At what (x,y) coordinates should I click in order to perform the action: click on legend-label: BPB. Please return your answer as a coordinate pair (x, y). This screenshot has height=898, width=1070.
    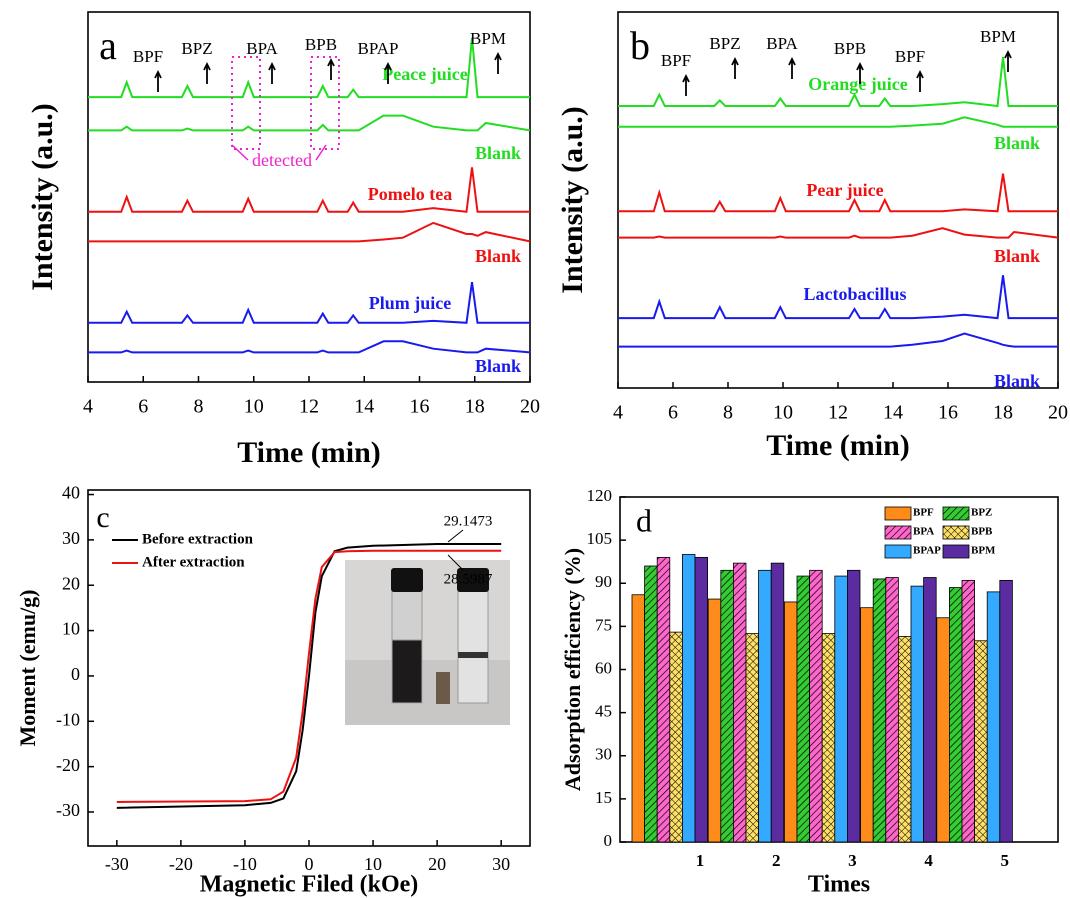
    Looking at the image, I should click on (982, 532).